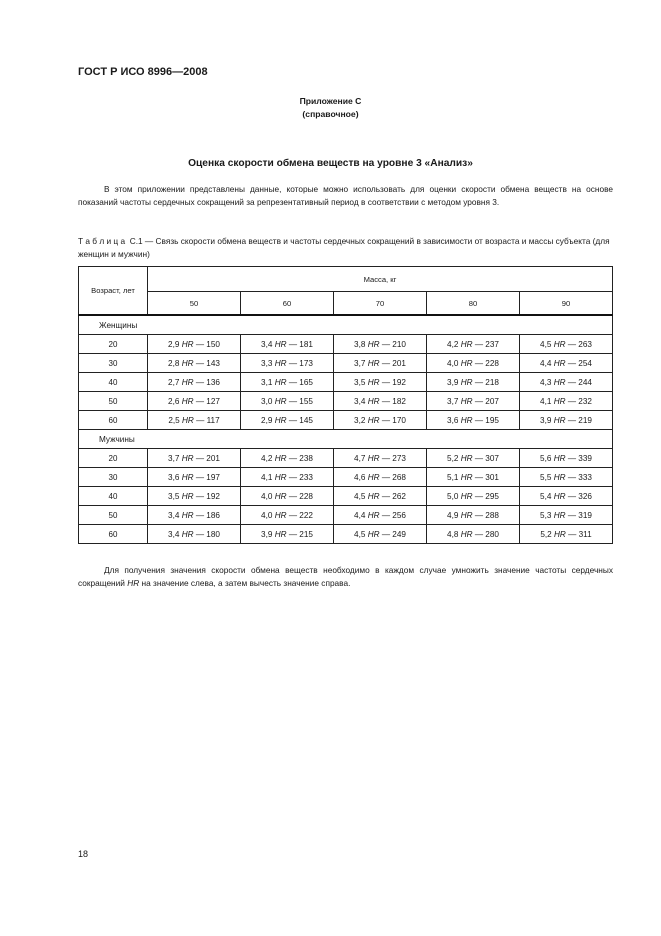 This screenshot has width=661, height=936. Describe the element at coordinates (393, 477) in the screenshot. I see `offset: — 268` at that location.